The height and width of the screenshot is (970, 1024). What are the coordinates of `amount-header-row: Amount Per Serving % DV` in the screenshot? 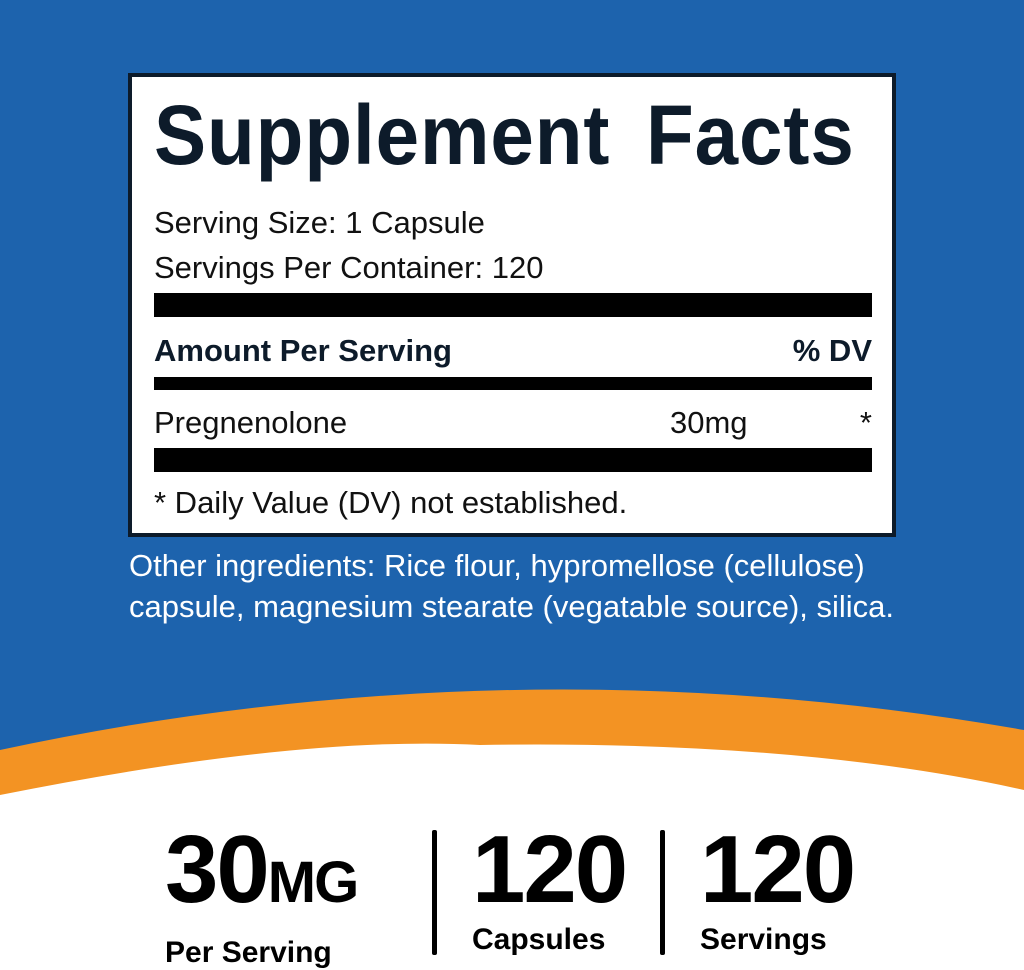 It's located at (513, 351).